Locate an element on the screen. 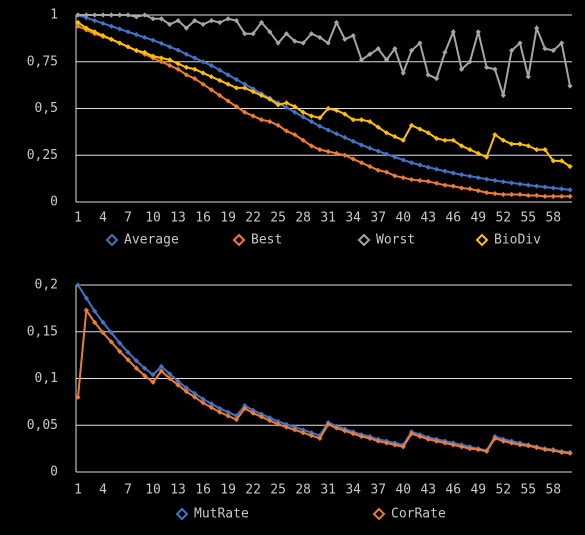 This screenshot has height=535, width=585. x-tick-label: 52 is located at coordinates (503, 490).